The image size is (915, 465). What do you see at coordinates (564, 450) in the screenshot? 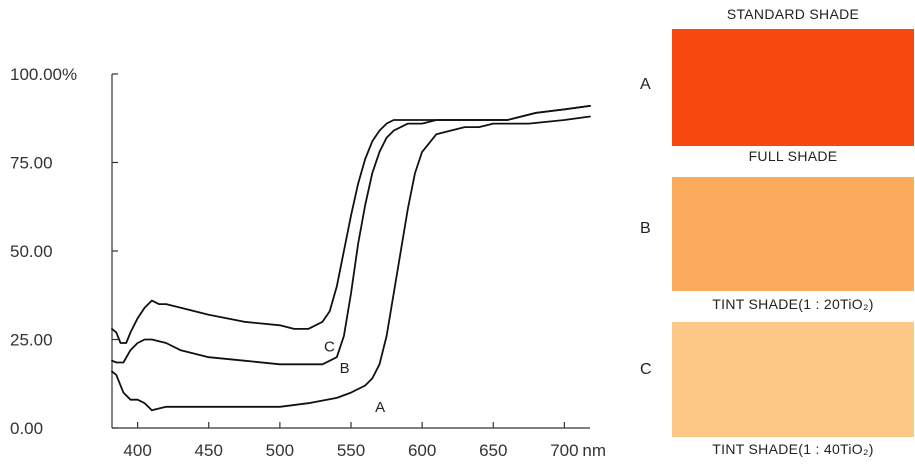
I see `x-tick-label: 700` at bounding box center [564, 450].